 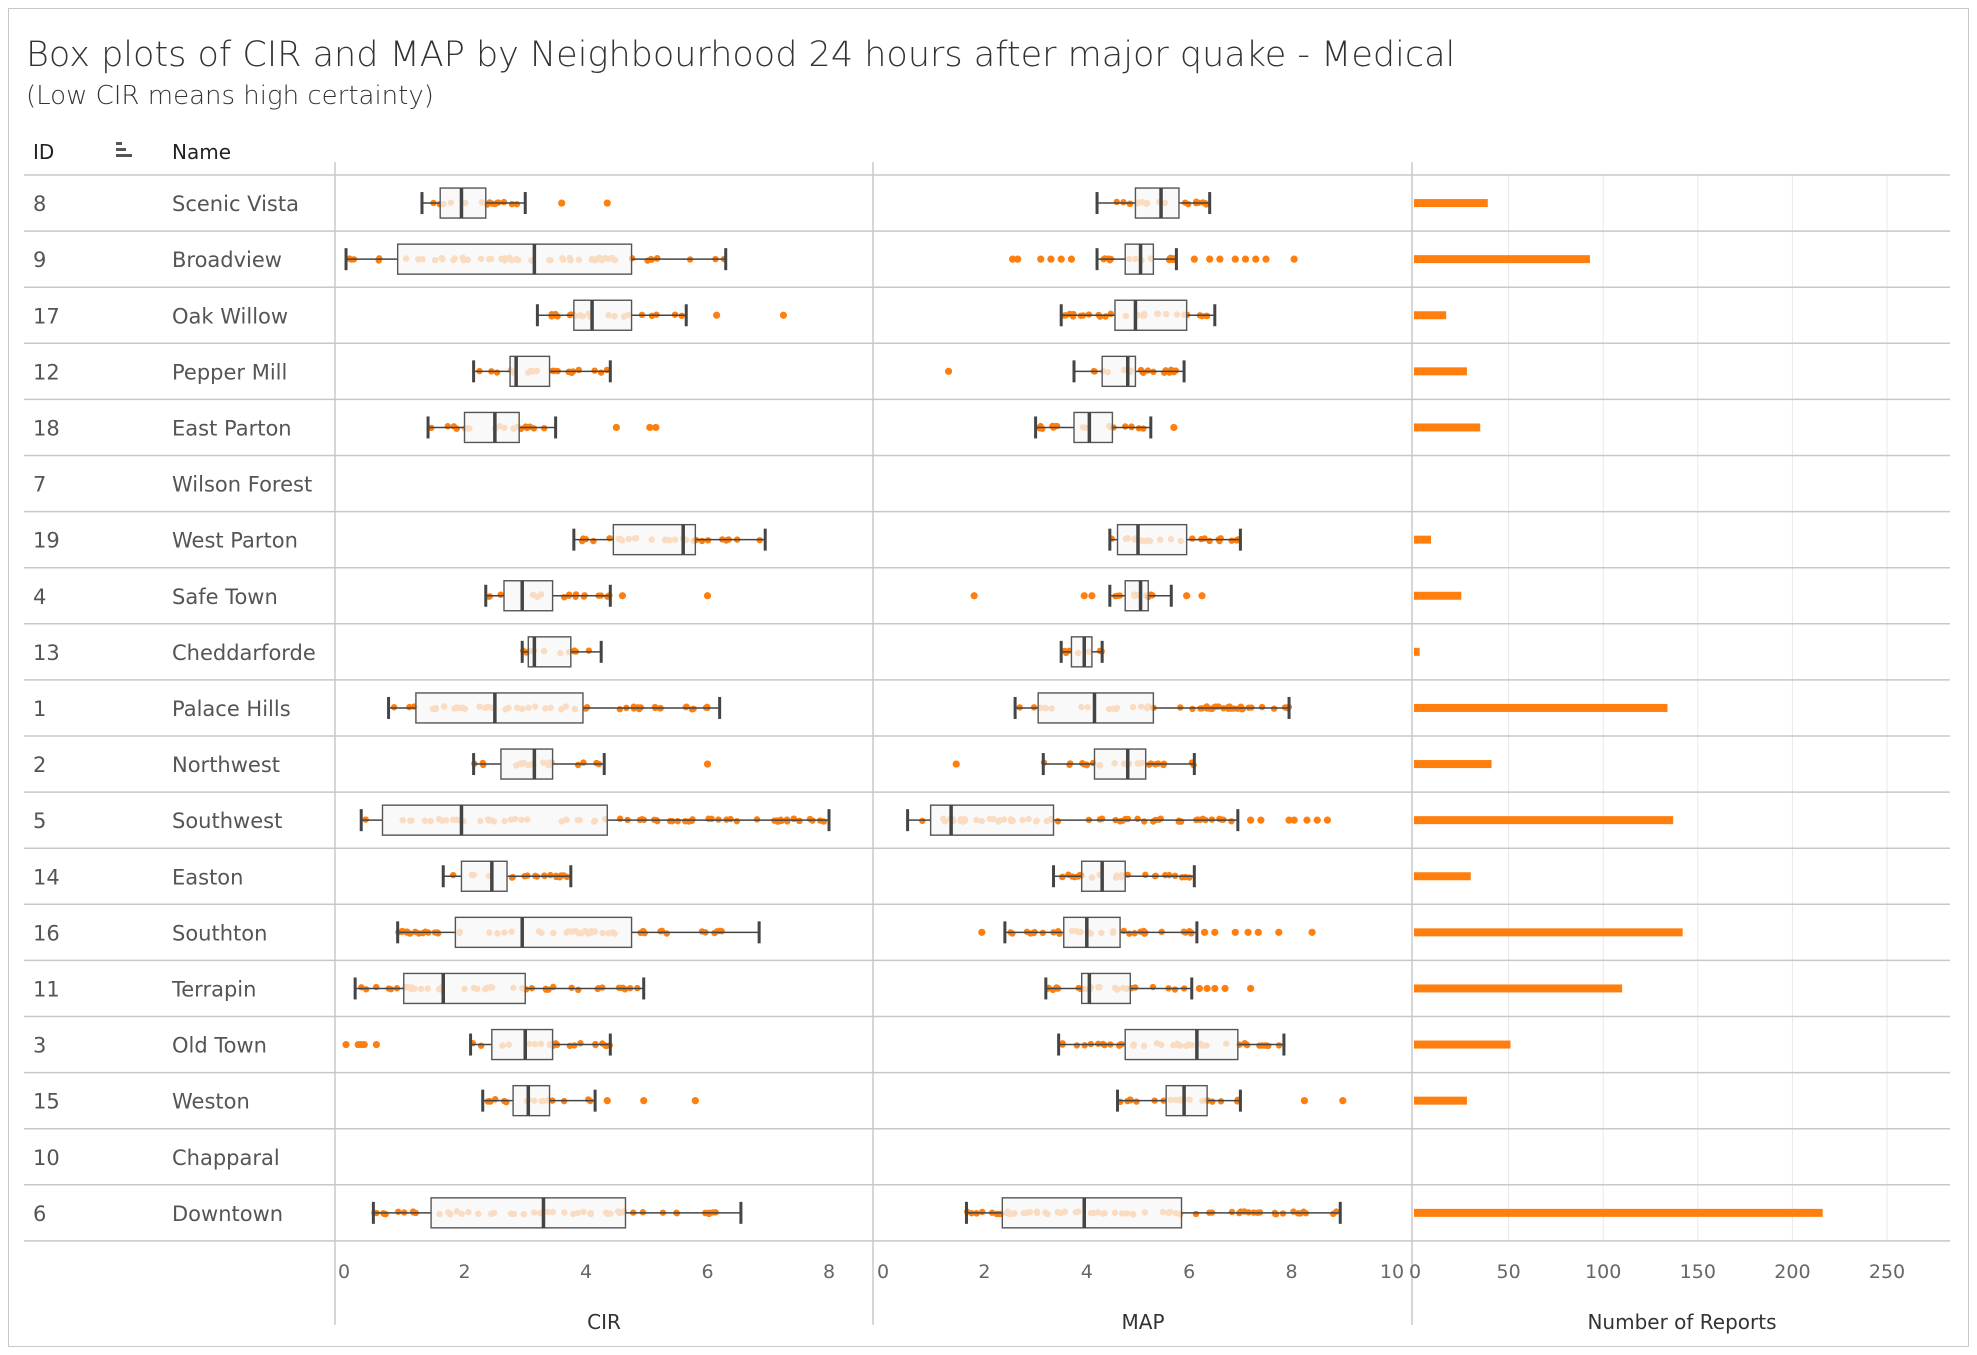 What do you see at coordinates (1462, 1044) in the screenshot?
I see `reports-bar-old-town` at bounding box center [1462, 1044].